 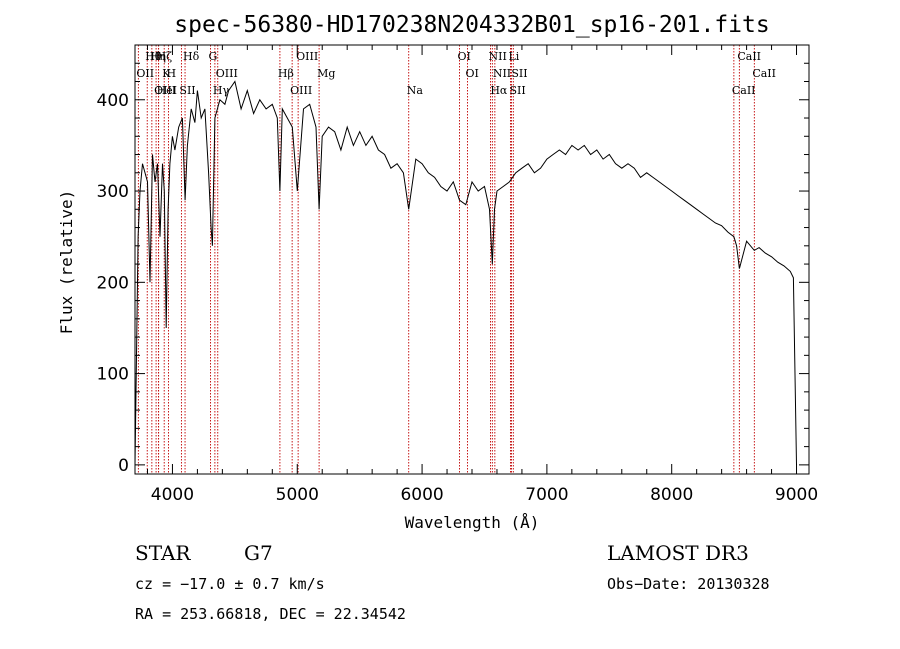 I want to click on spectral-line-label: Hζ, so click(x=165, y=56).